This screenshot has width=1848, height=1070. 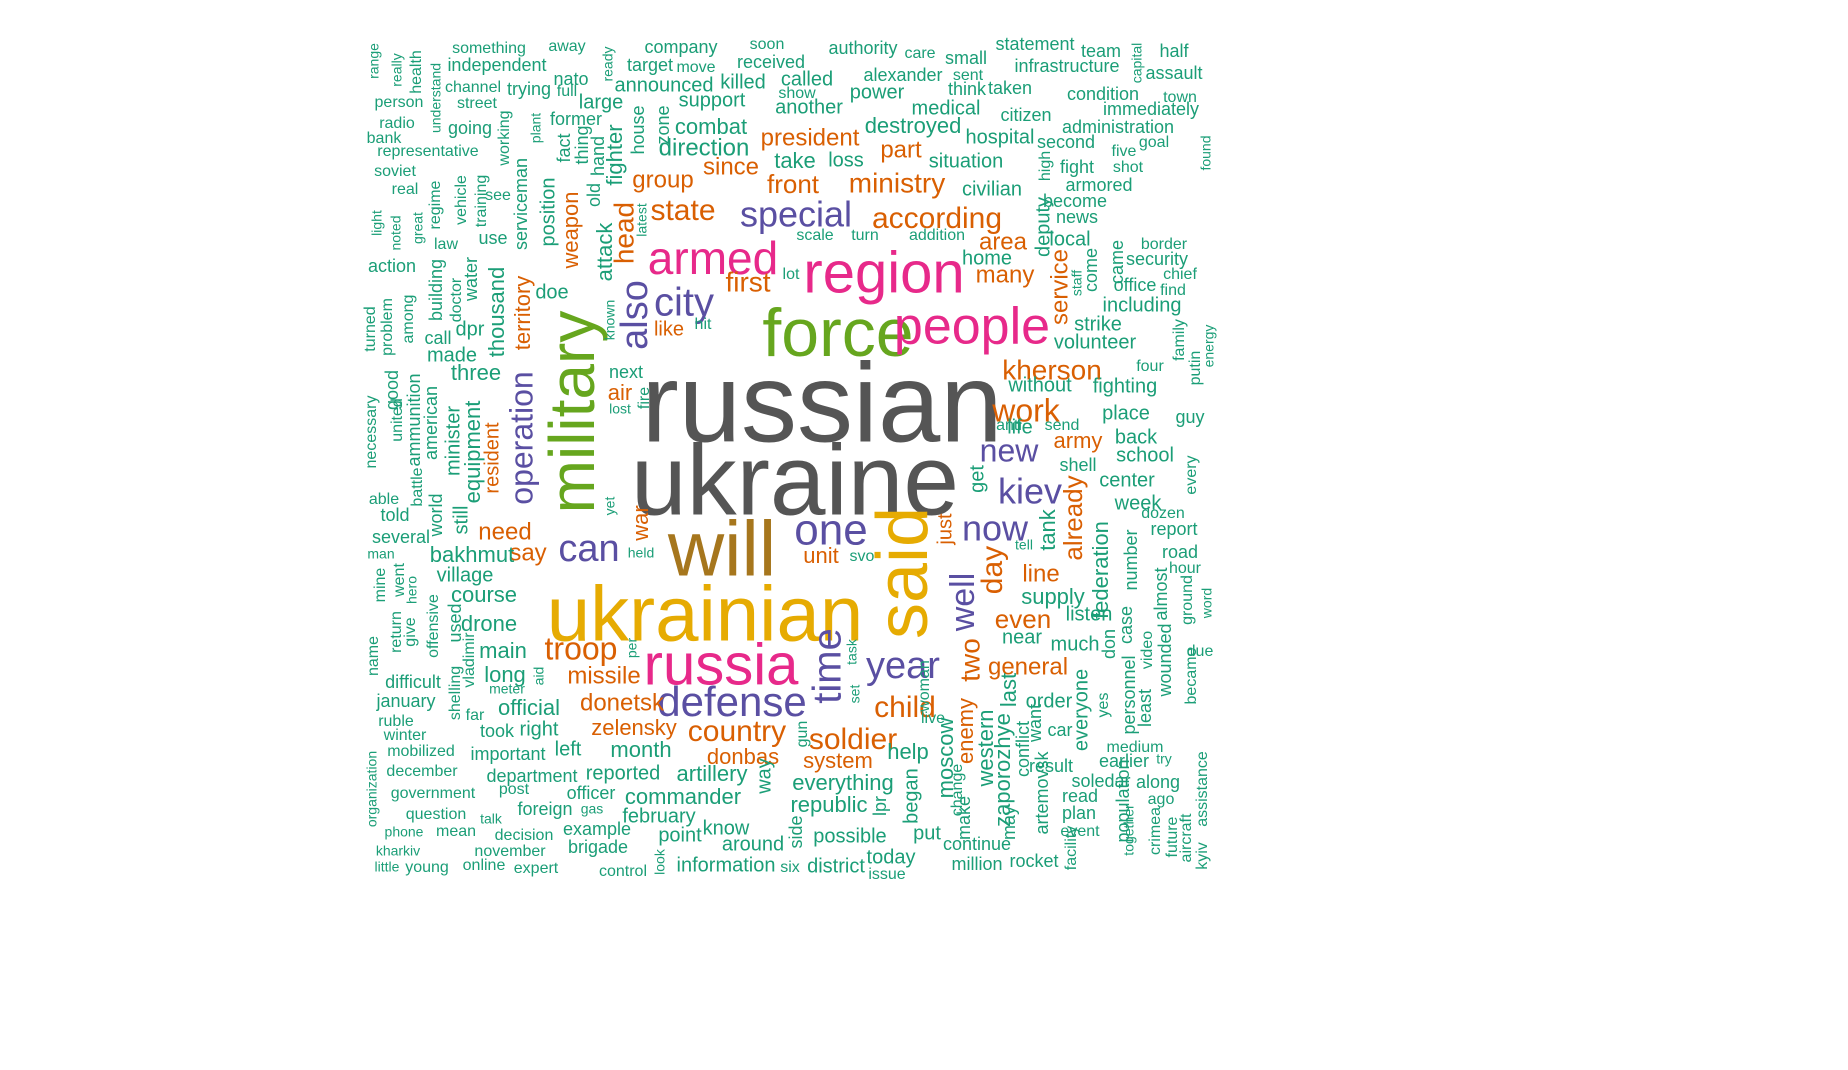 I want to click on word-missile: missile, so click(x=603, y=675).